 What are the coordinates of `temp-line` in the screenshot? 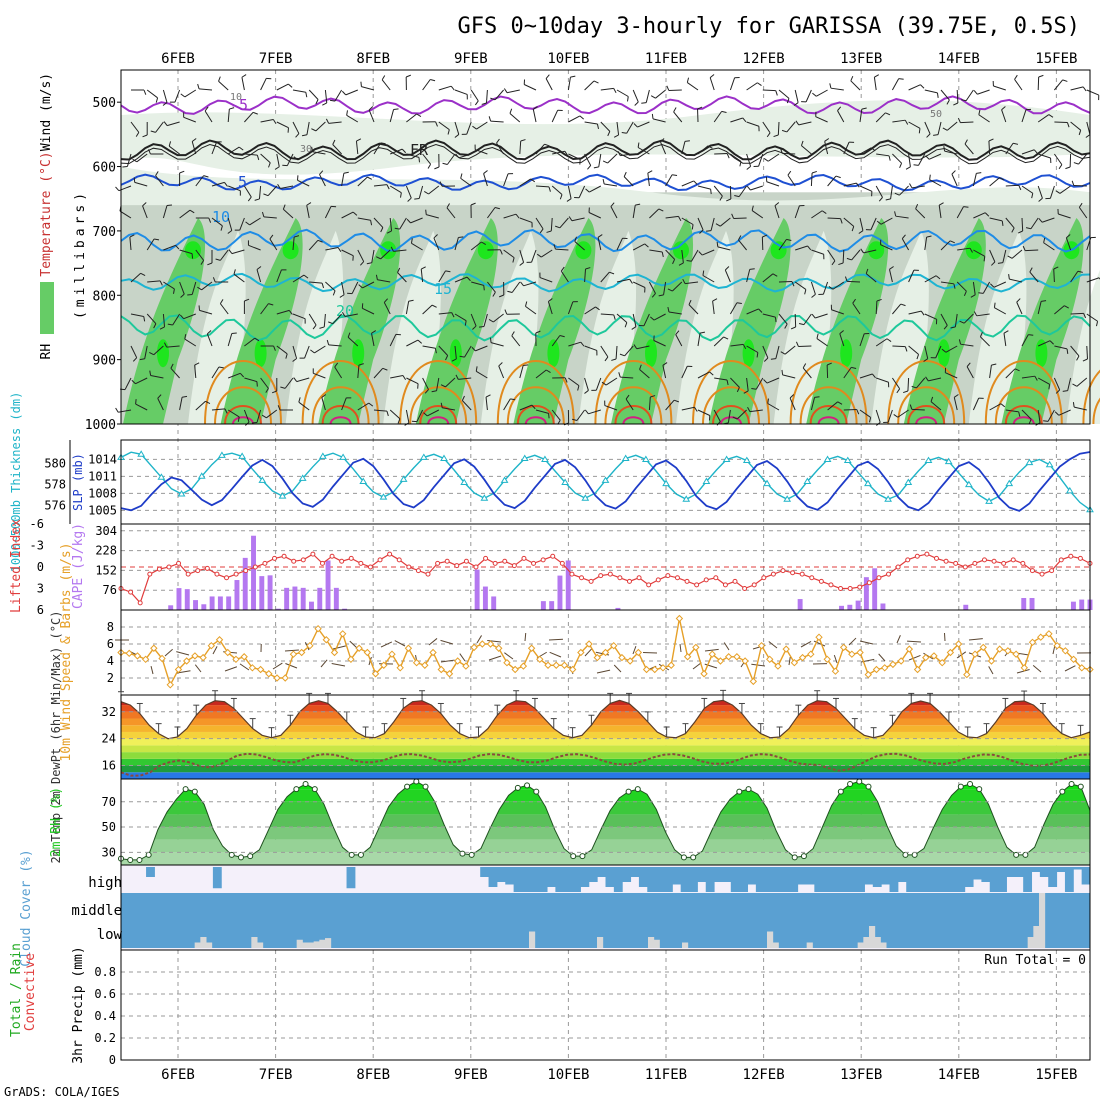 It's located at (605, 719).